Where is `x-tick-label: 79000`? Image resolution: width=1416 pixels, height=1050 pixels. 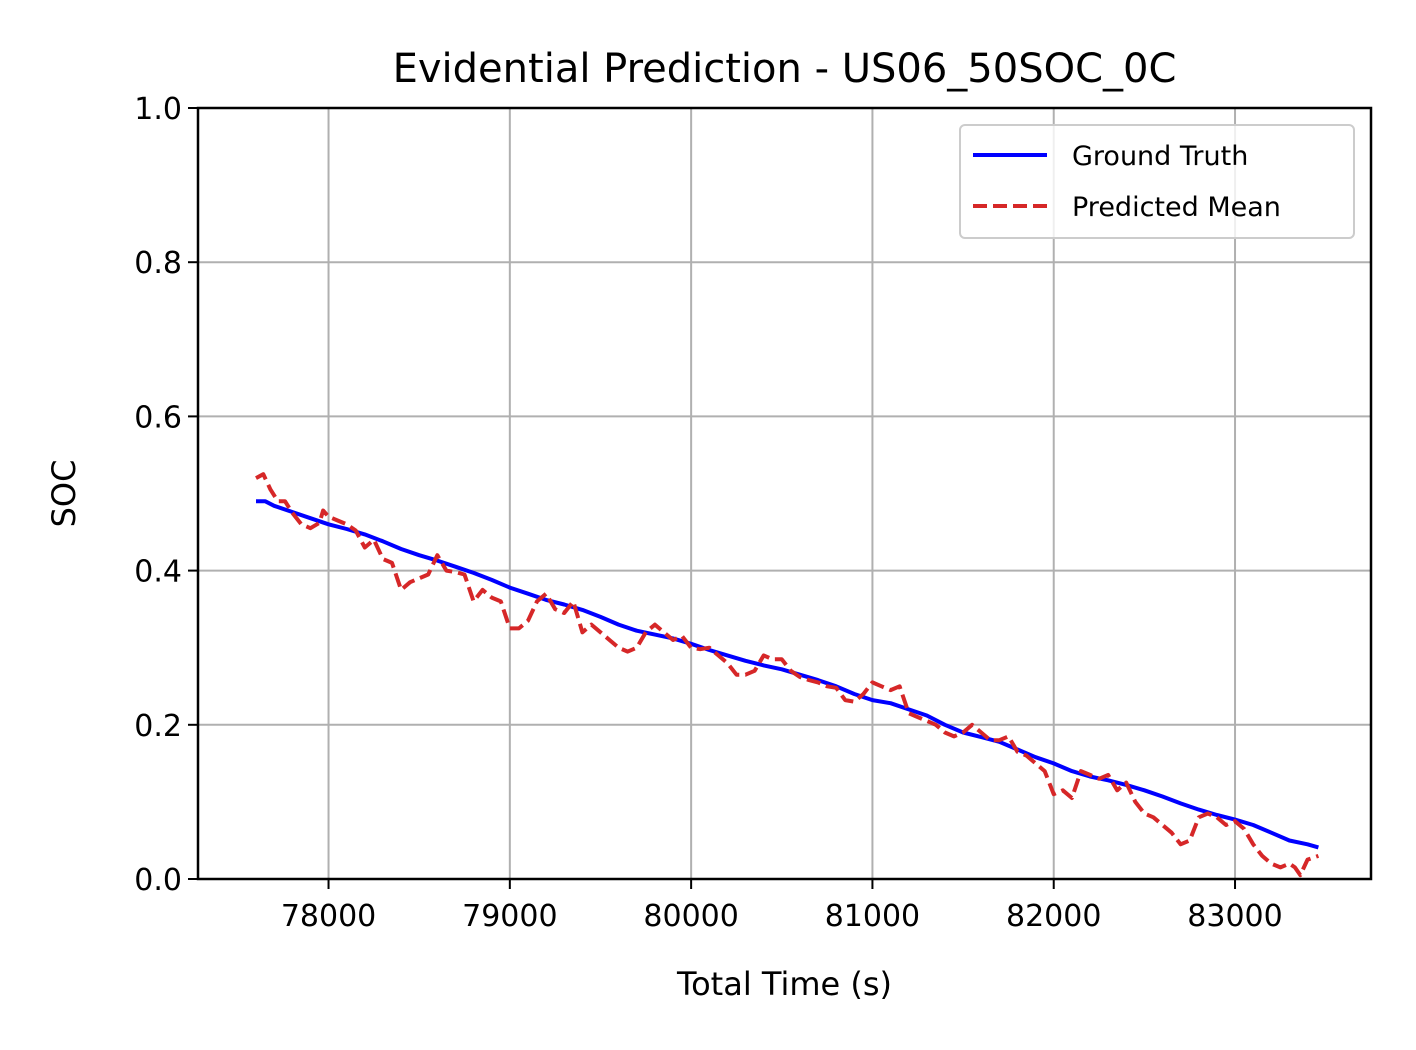
x-tick-label: 79000 is located at coordinates (509, 916).